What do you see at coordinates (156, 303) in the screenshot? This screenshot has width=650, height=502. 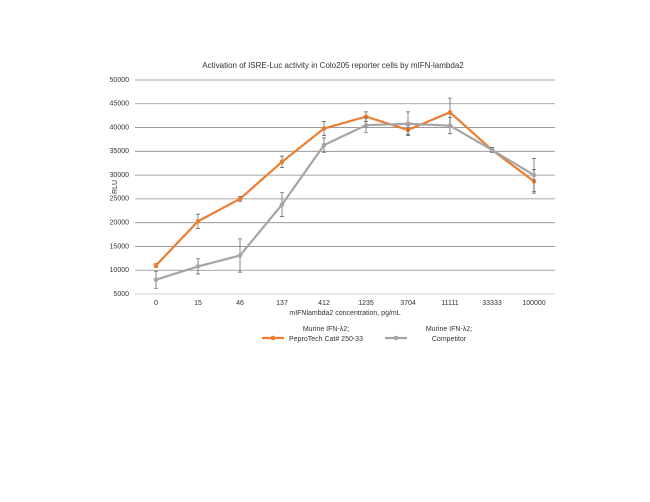 I see `x-tick-label: 0` at bounding box center [156, 303].